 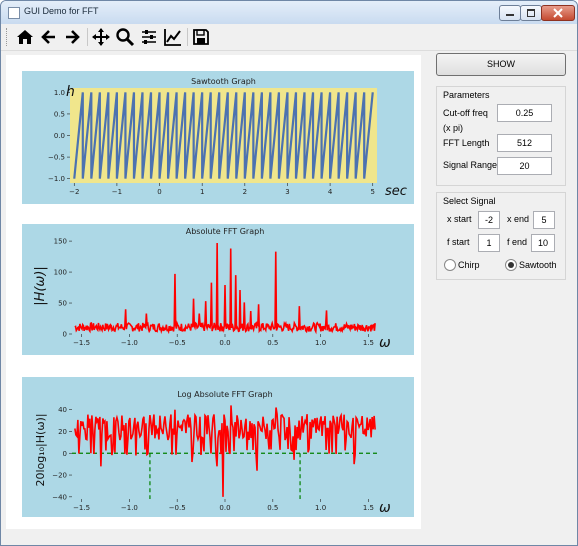 What do you see at coordinates (544, 220) in the screenshot?
I see `x-end-input: 5` at bounding box center [544, 220].